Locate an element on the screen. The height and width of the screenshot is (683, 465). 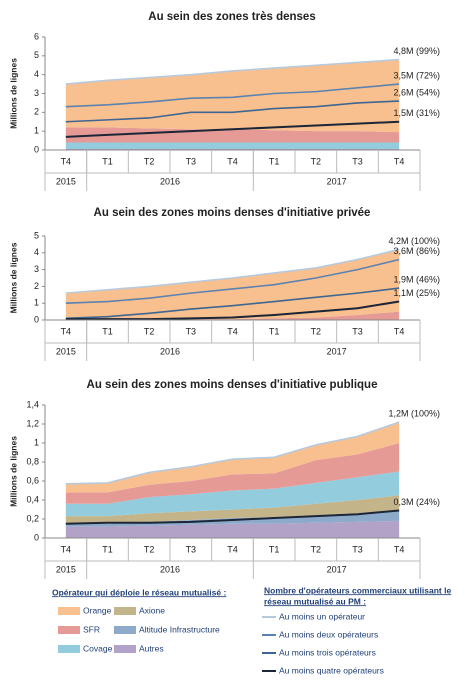
end-label: 1,2M (100%) is located at coordinates (414, 413).